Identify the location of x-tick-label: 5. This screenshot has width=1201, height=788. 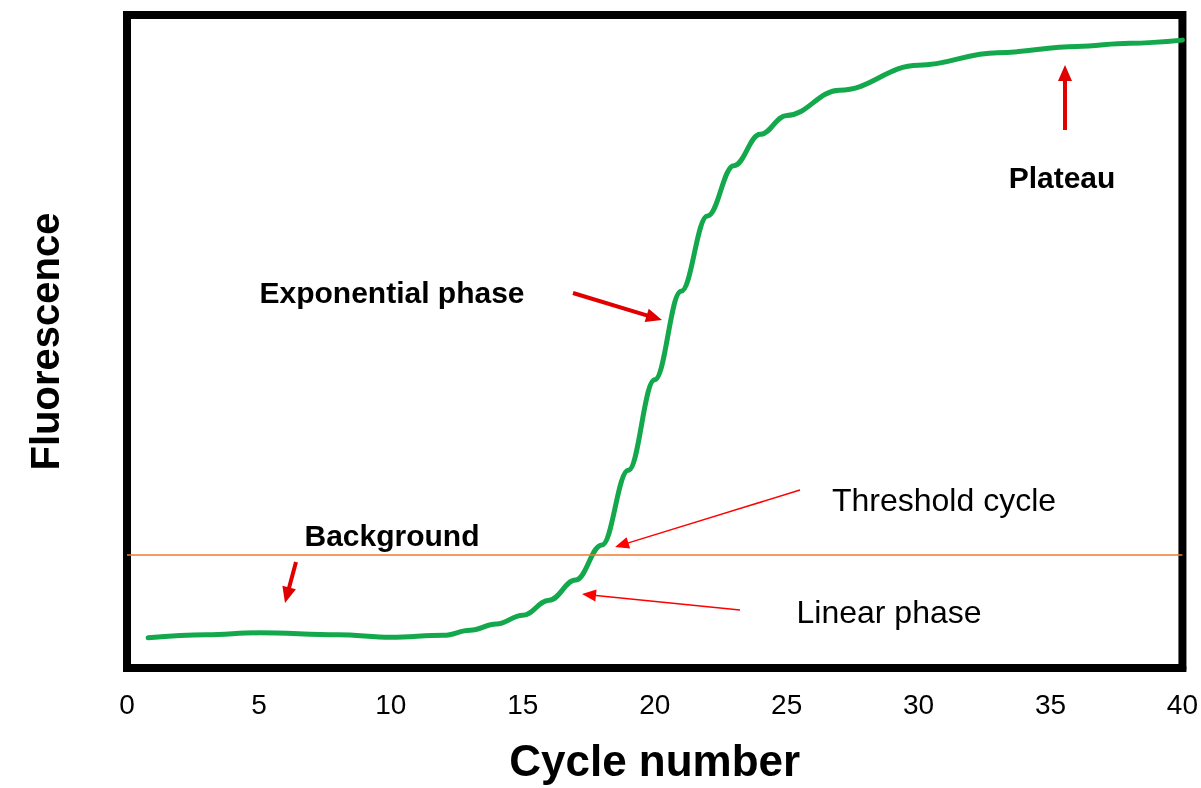
(259, 704).